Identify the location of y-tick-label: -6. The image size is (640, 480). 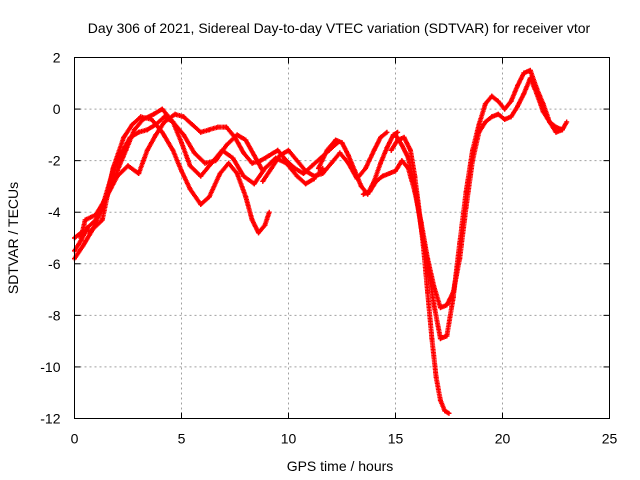
(54, 264).